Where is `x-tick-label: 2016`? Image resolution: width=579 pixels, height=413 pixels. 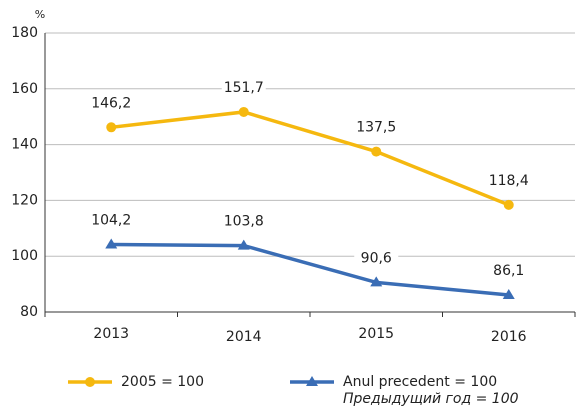 x-tick-label: 2016 is located at coordinates (509, 337).